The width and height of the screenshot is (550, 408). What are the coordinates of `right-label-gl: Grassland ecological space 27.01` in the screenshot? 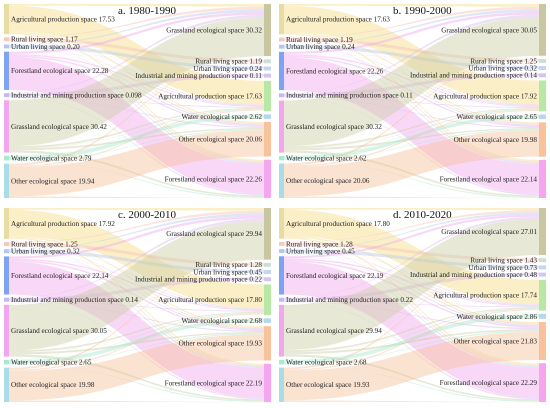 It's located at (489, 232).